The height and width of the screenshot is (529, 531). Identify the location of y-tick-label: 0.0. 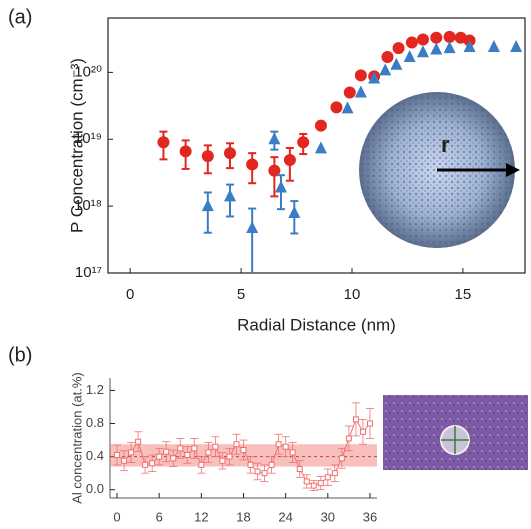
(95, 488).